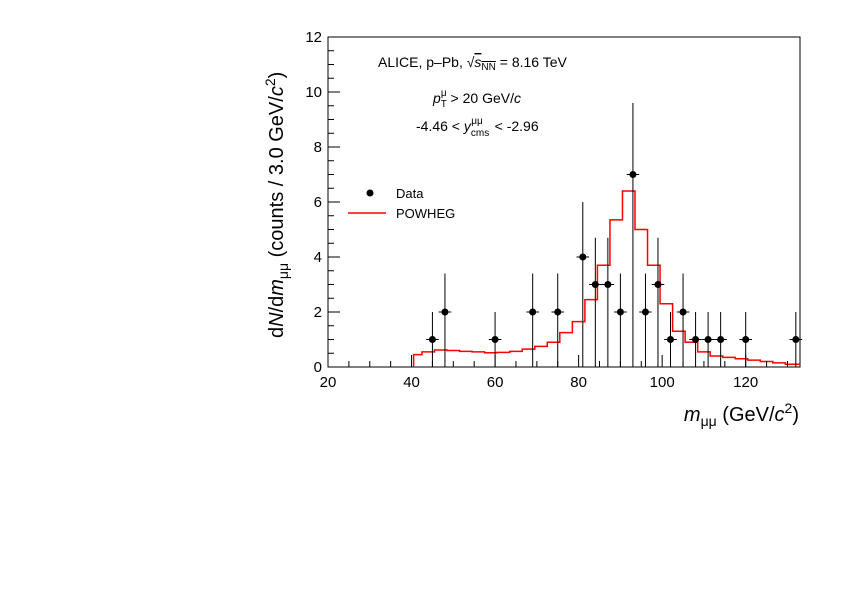 The width and height of the screenshot is (842, 595). Describe the element at coordinates (741, 414) in the screenshot. I see `x-axis-title: mμμ (GeV/c2)` at that location.